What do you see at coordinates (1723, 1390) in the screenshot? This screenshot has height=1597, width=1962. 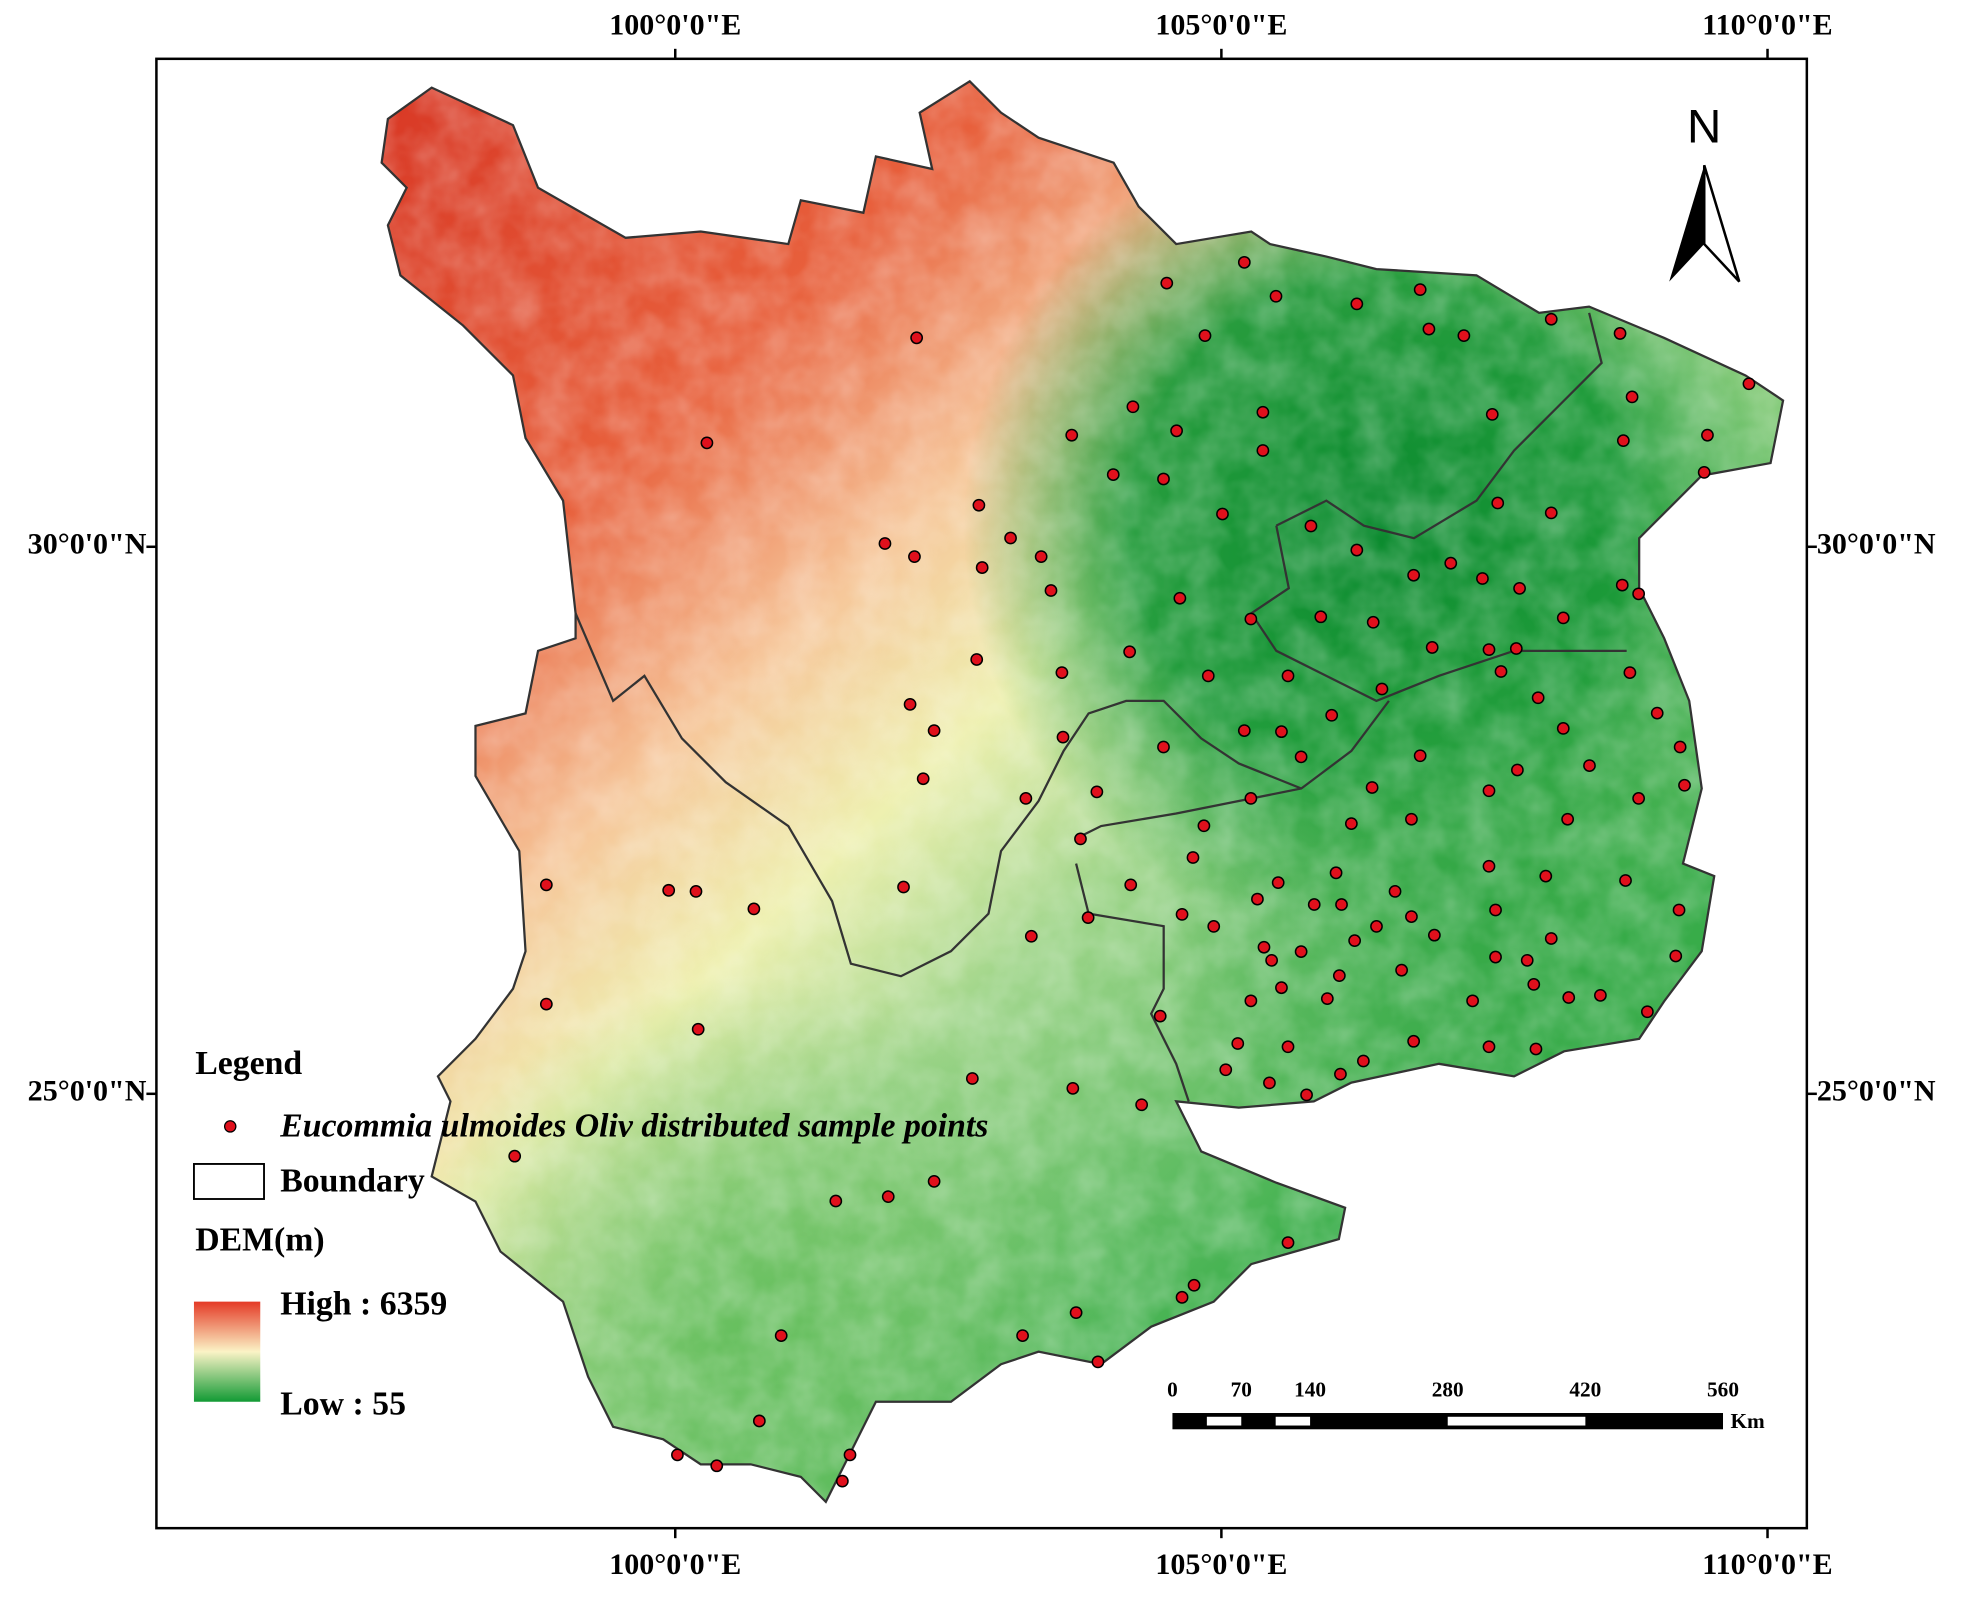 I see `scale-bar-label: 560` at bounding box center [1723, 1390].